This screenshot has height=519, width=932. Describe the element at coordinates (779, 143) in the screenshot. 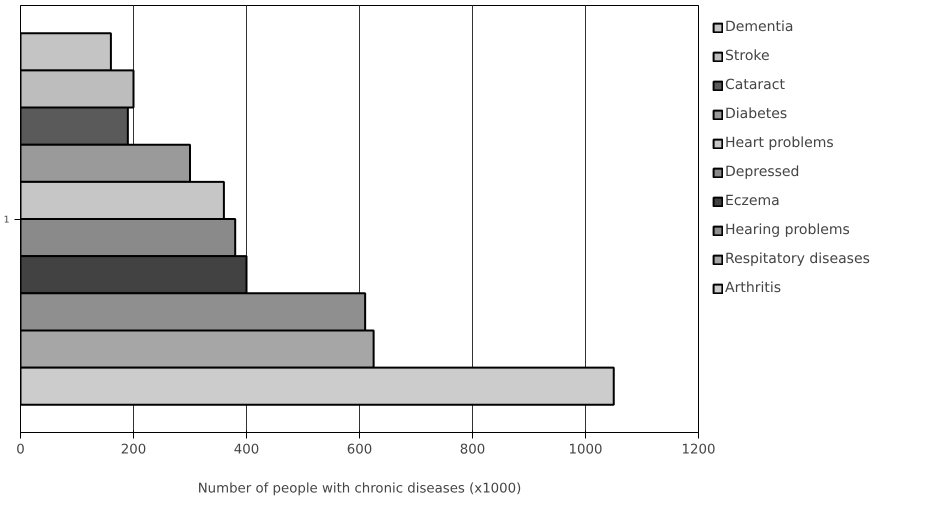

I see `legend-label: Heart problems` at that location.